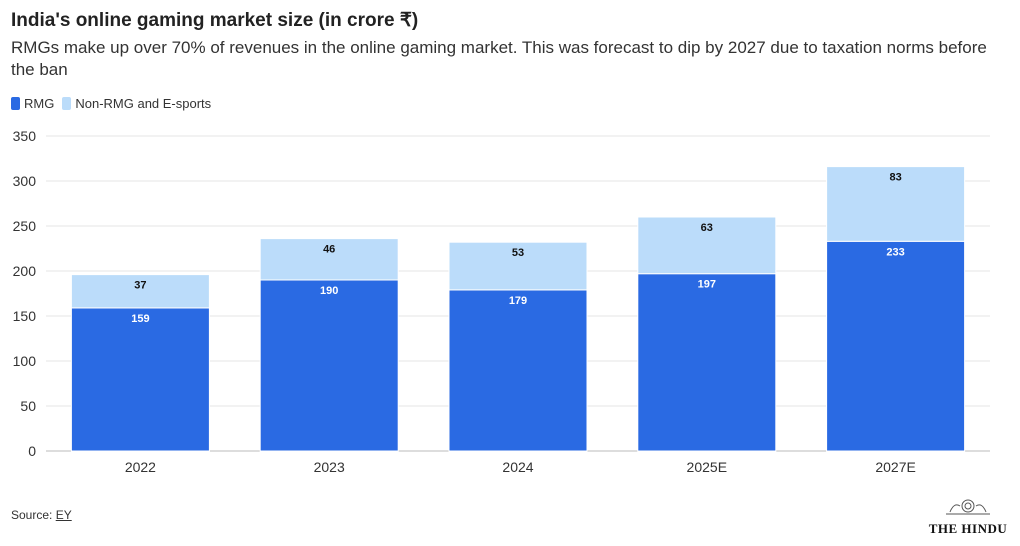  Describe the element at coordinates (707, 467) in the screenshot. I see `x-tick-label: 2025E` at that location.